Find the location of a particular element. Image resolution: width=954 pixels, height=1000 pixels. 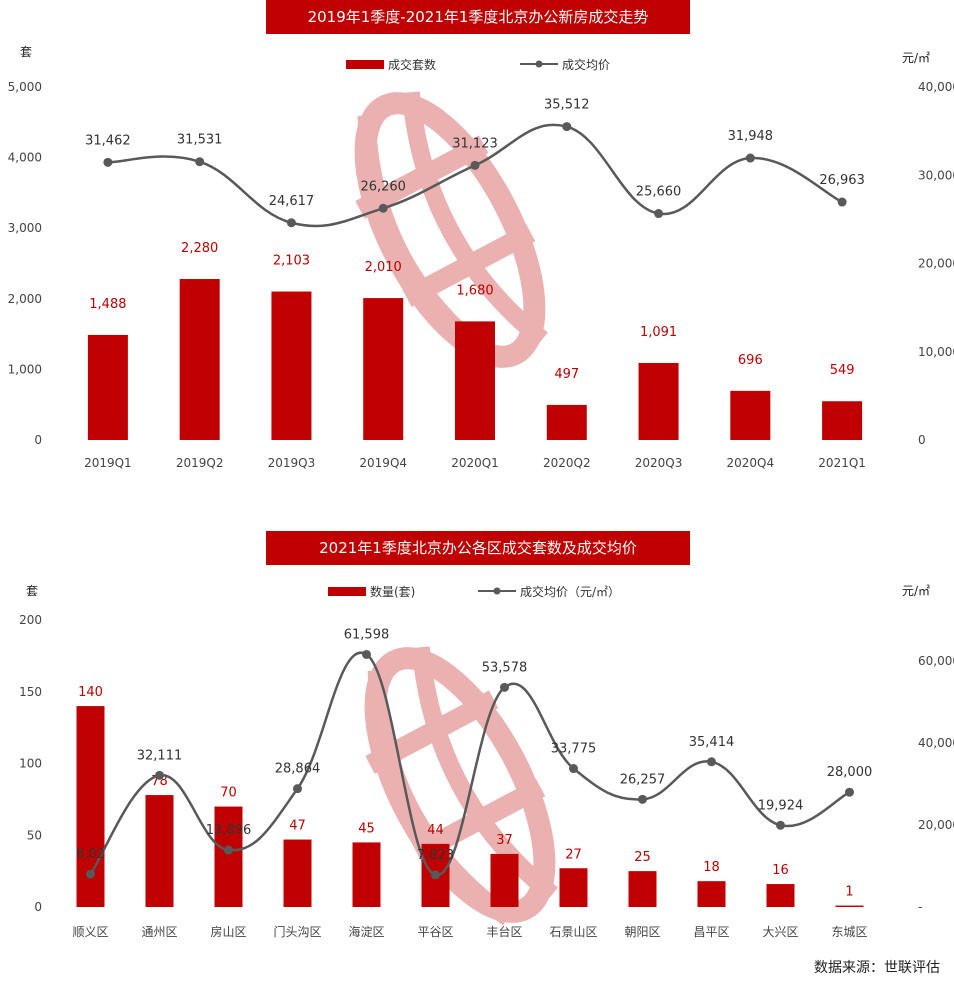

c2-category-label: 丰台区 is located at coordinates (504, 931).